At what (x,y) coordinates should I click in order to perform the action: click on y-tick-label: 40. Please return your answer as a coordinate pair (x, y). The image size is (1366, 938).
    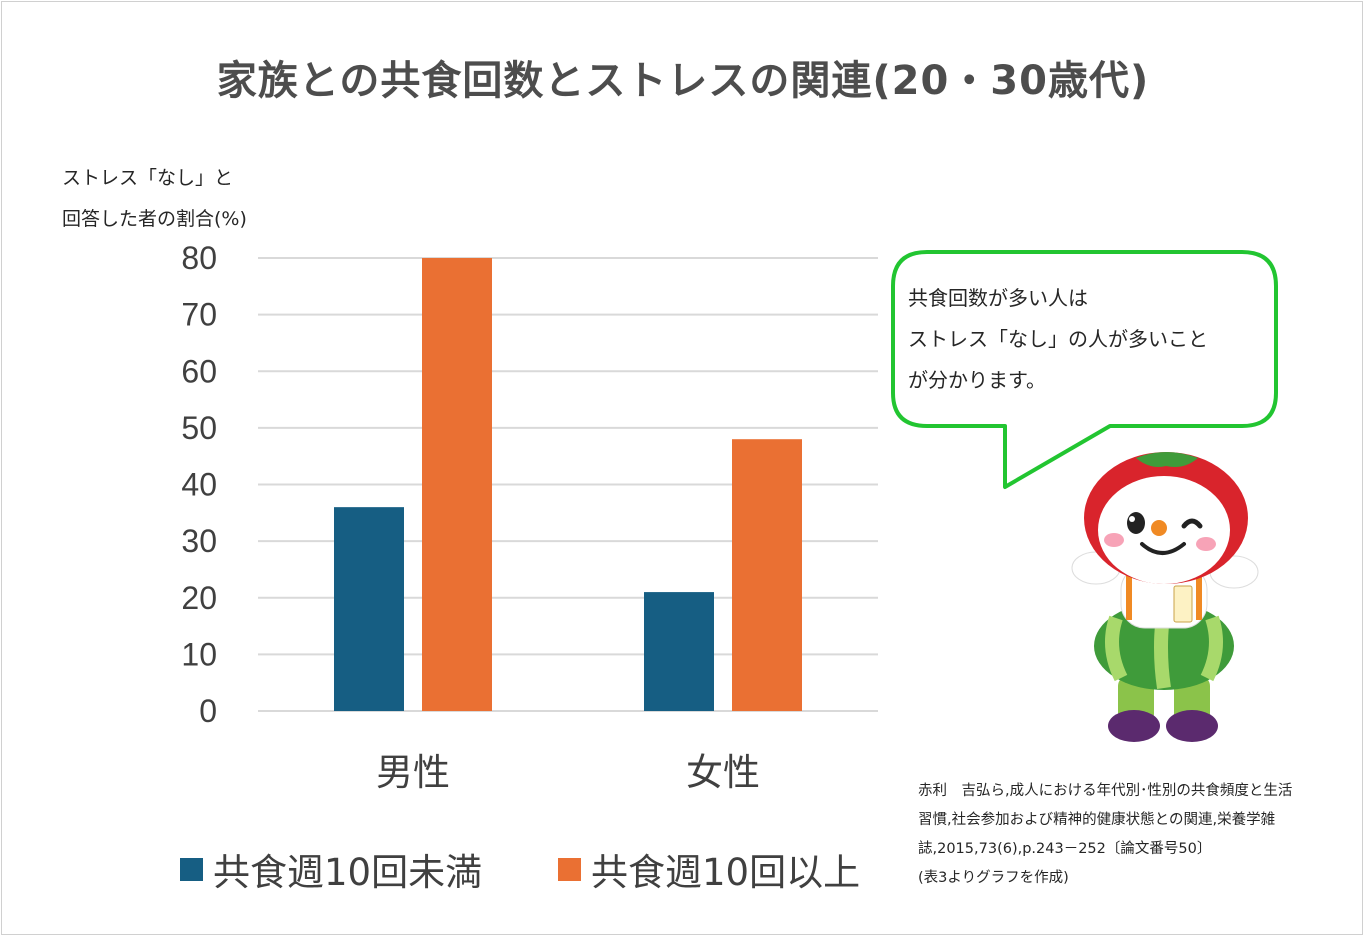
    Looking at the image, I should click on (199, 485).